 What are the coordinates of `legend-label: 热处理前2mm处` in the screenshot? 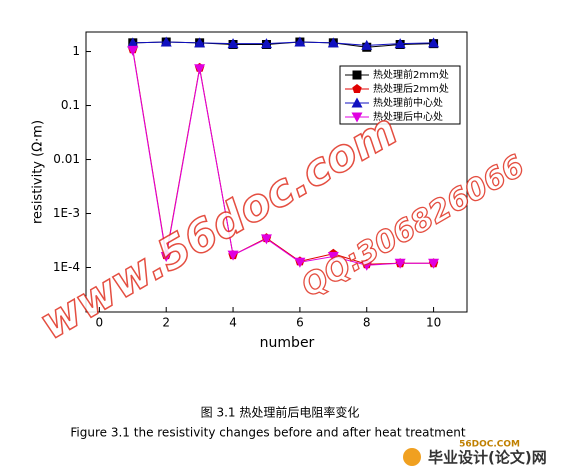 It's located at (411, 74).